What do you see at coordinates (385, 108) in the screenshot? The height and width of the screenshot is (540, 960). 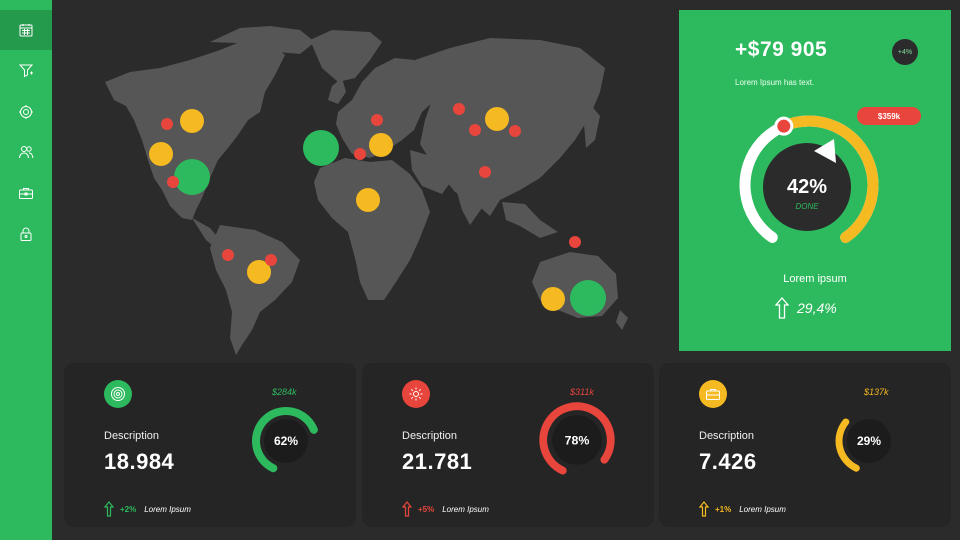 I see `europe-shape` at bounding box center [385, 108].